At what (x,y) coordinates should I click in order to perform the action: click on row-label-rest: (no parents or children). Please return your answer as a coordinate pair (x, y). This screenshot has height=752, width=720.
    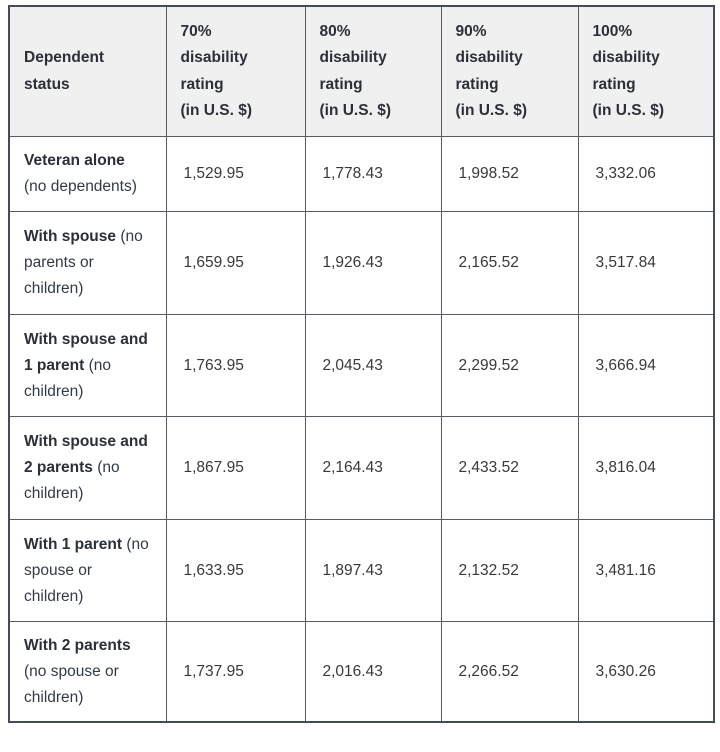
    Looking at the image, I should click on (83, 263).